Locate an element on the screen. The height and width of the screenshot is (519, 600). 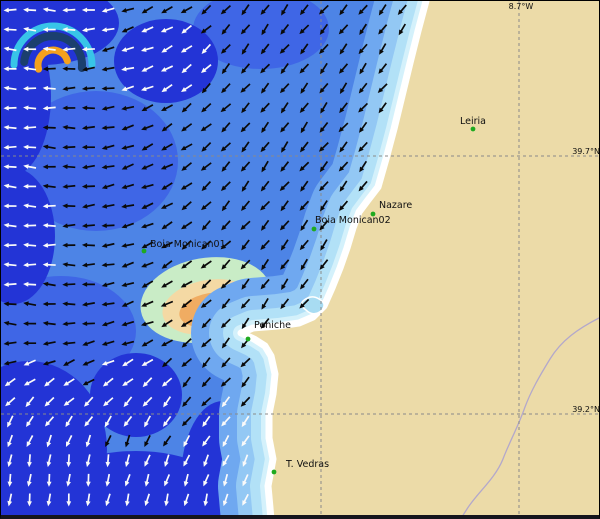
place-dot is located at coordinates (144, 251).